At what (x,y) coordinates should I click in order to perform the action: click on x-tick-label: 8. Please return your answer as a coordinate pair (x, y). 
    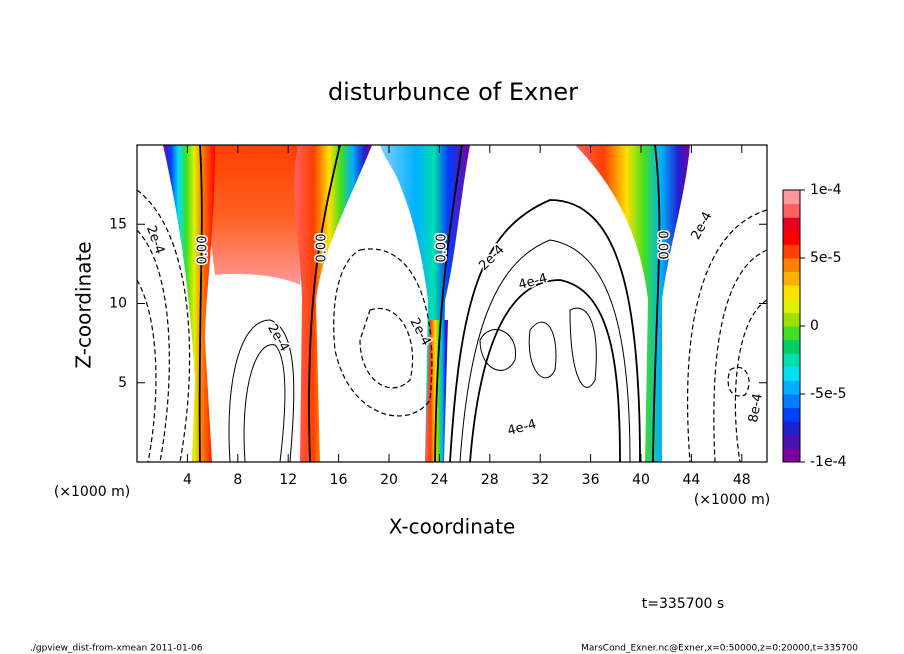
    Looking at the image, I should click on (237, 480).